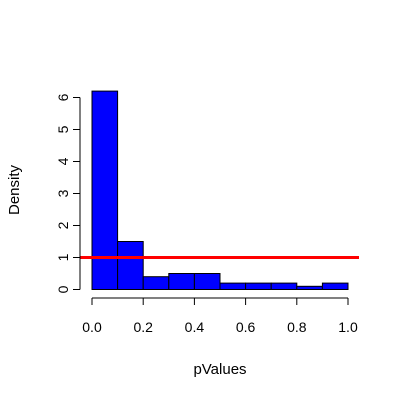 The image size is (400, 400). What do you see at coordinates (63, 257) in the screenshot?
I see `y-tick-label-1: 1` at bounding box center [63, 257].